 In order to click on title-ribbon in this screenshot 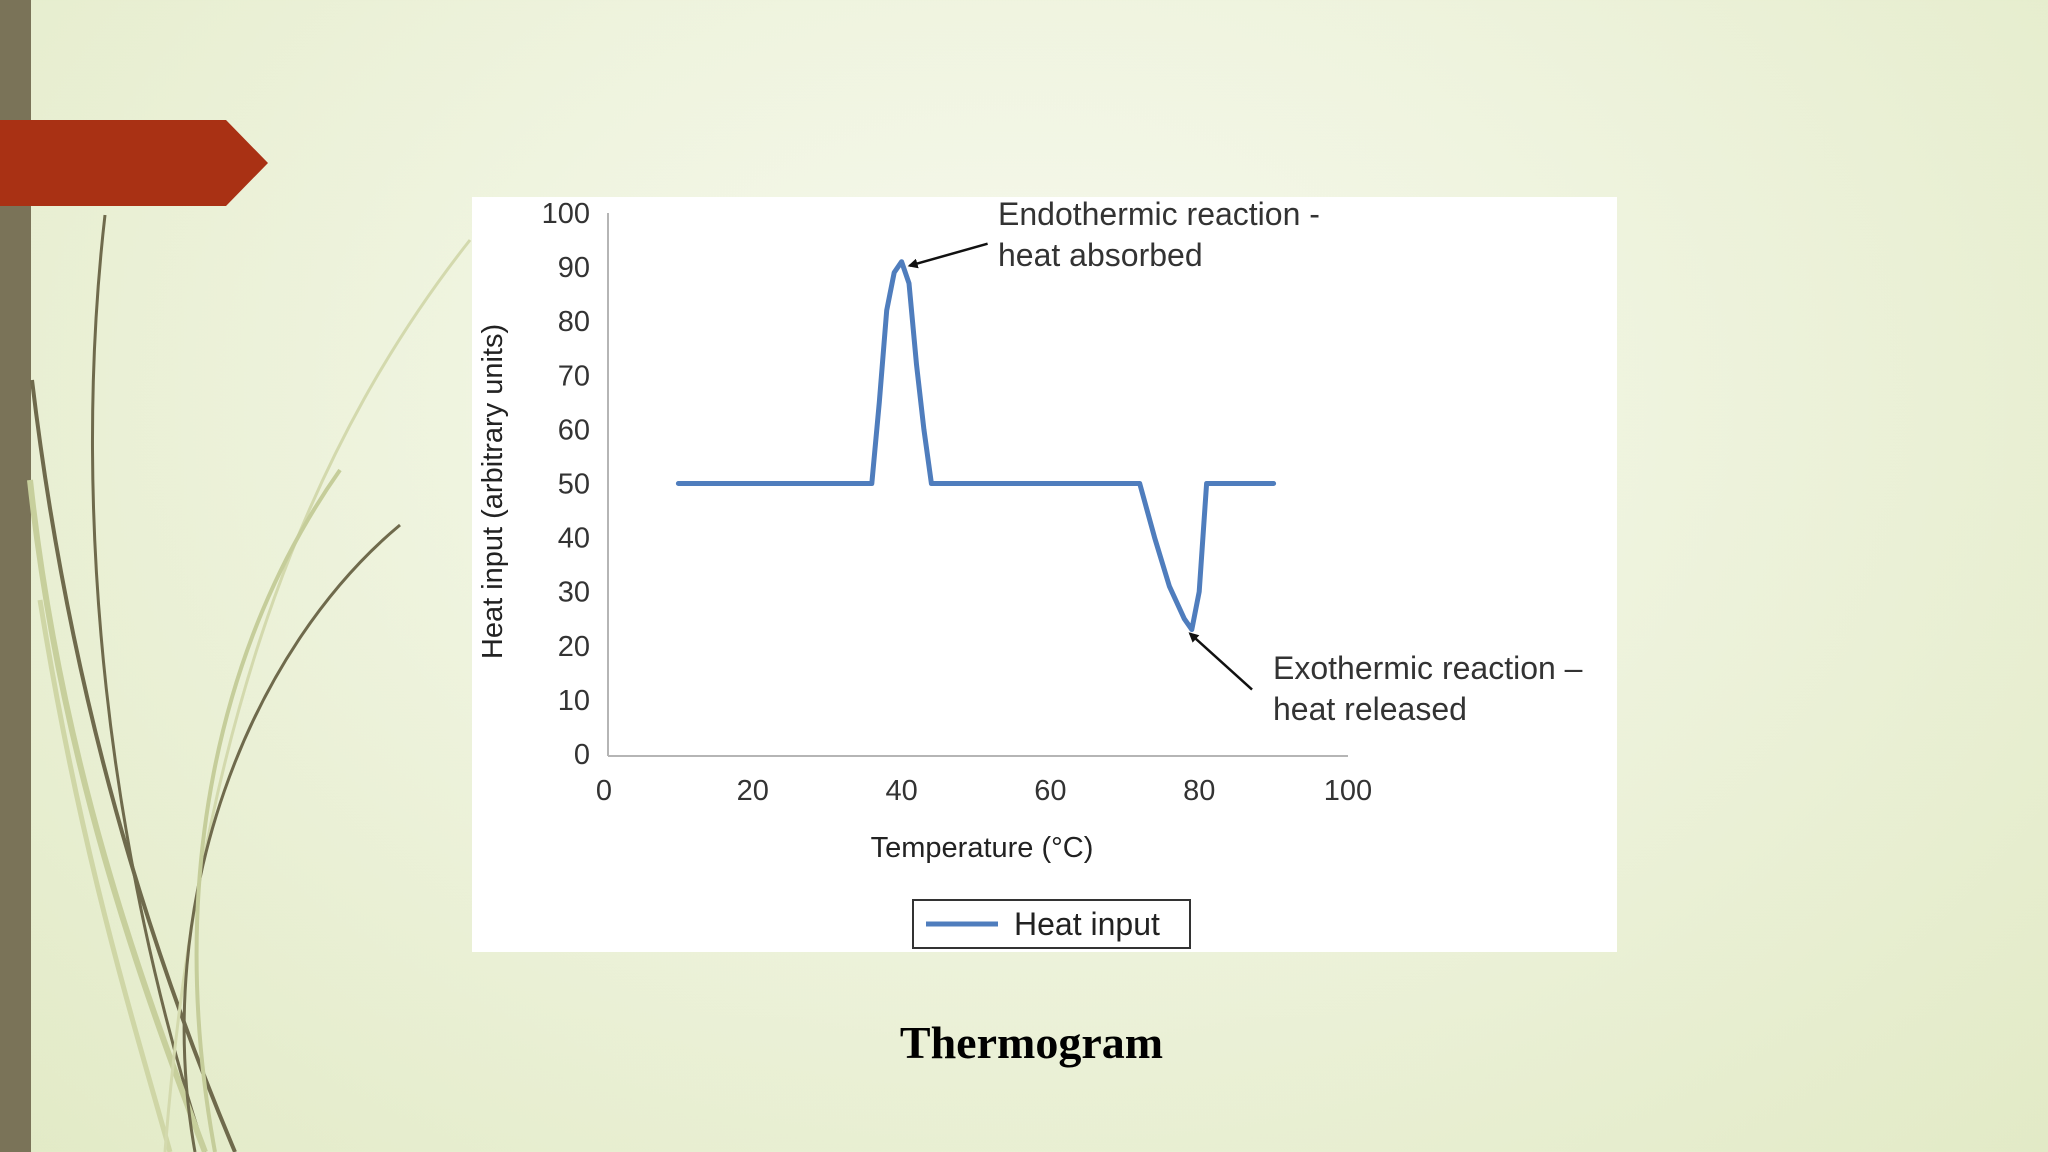, I will do `click(134, 163)`.